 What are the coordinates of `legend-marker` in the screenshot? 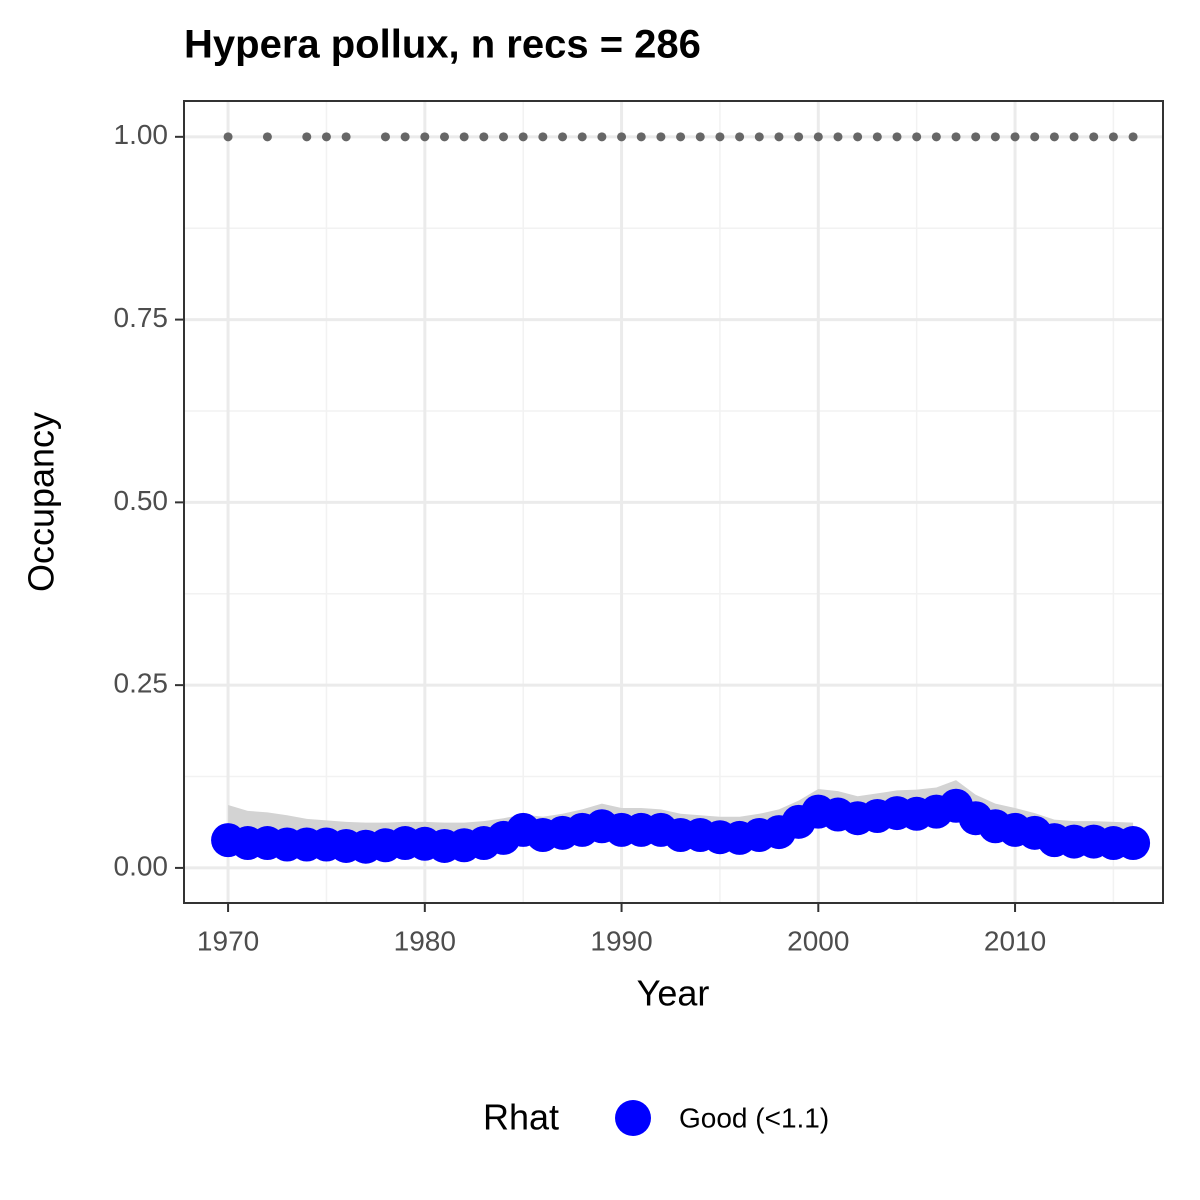 It's located at (633, 1118).